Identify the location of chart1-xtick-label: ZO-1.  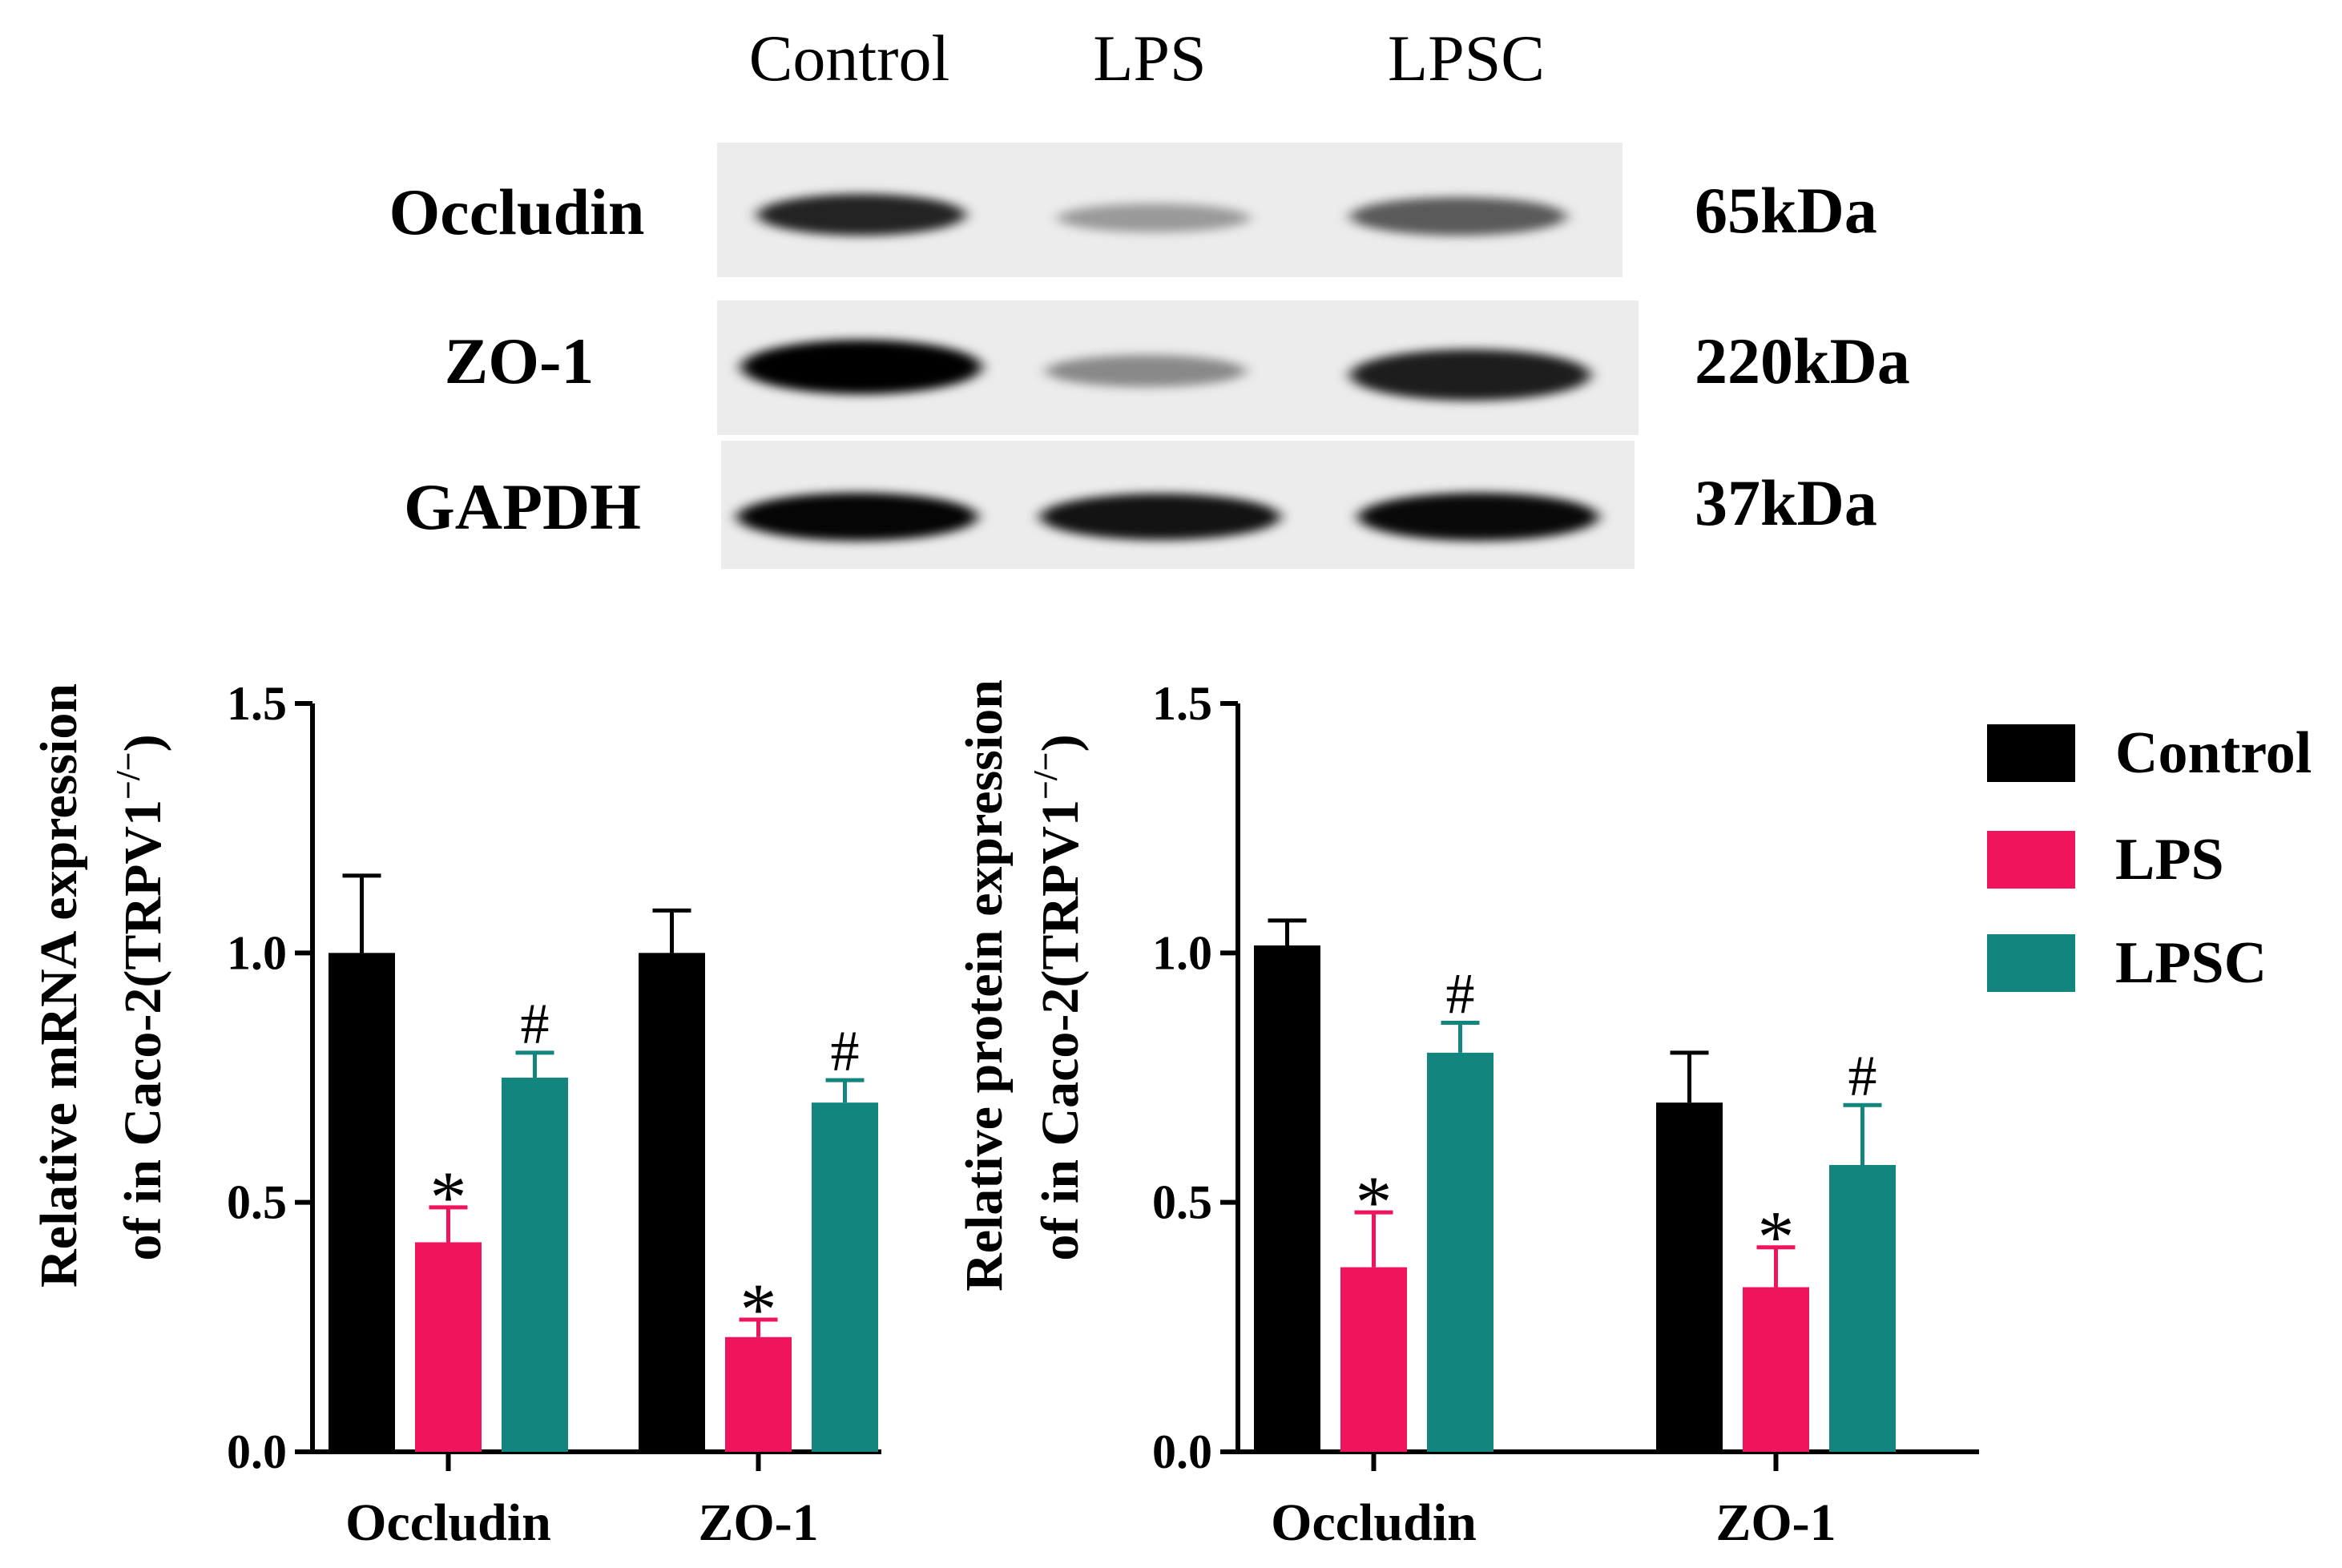
(1776, 1522).